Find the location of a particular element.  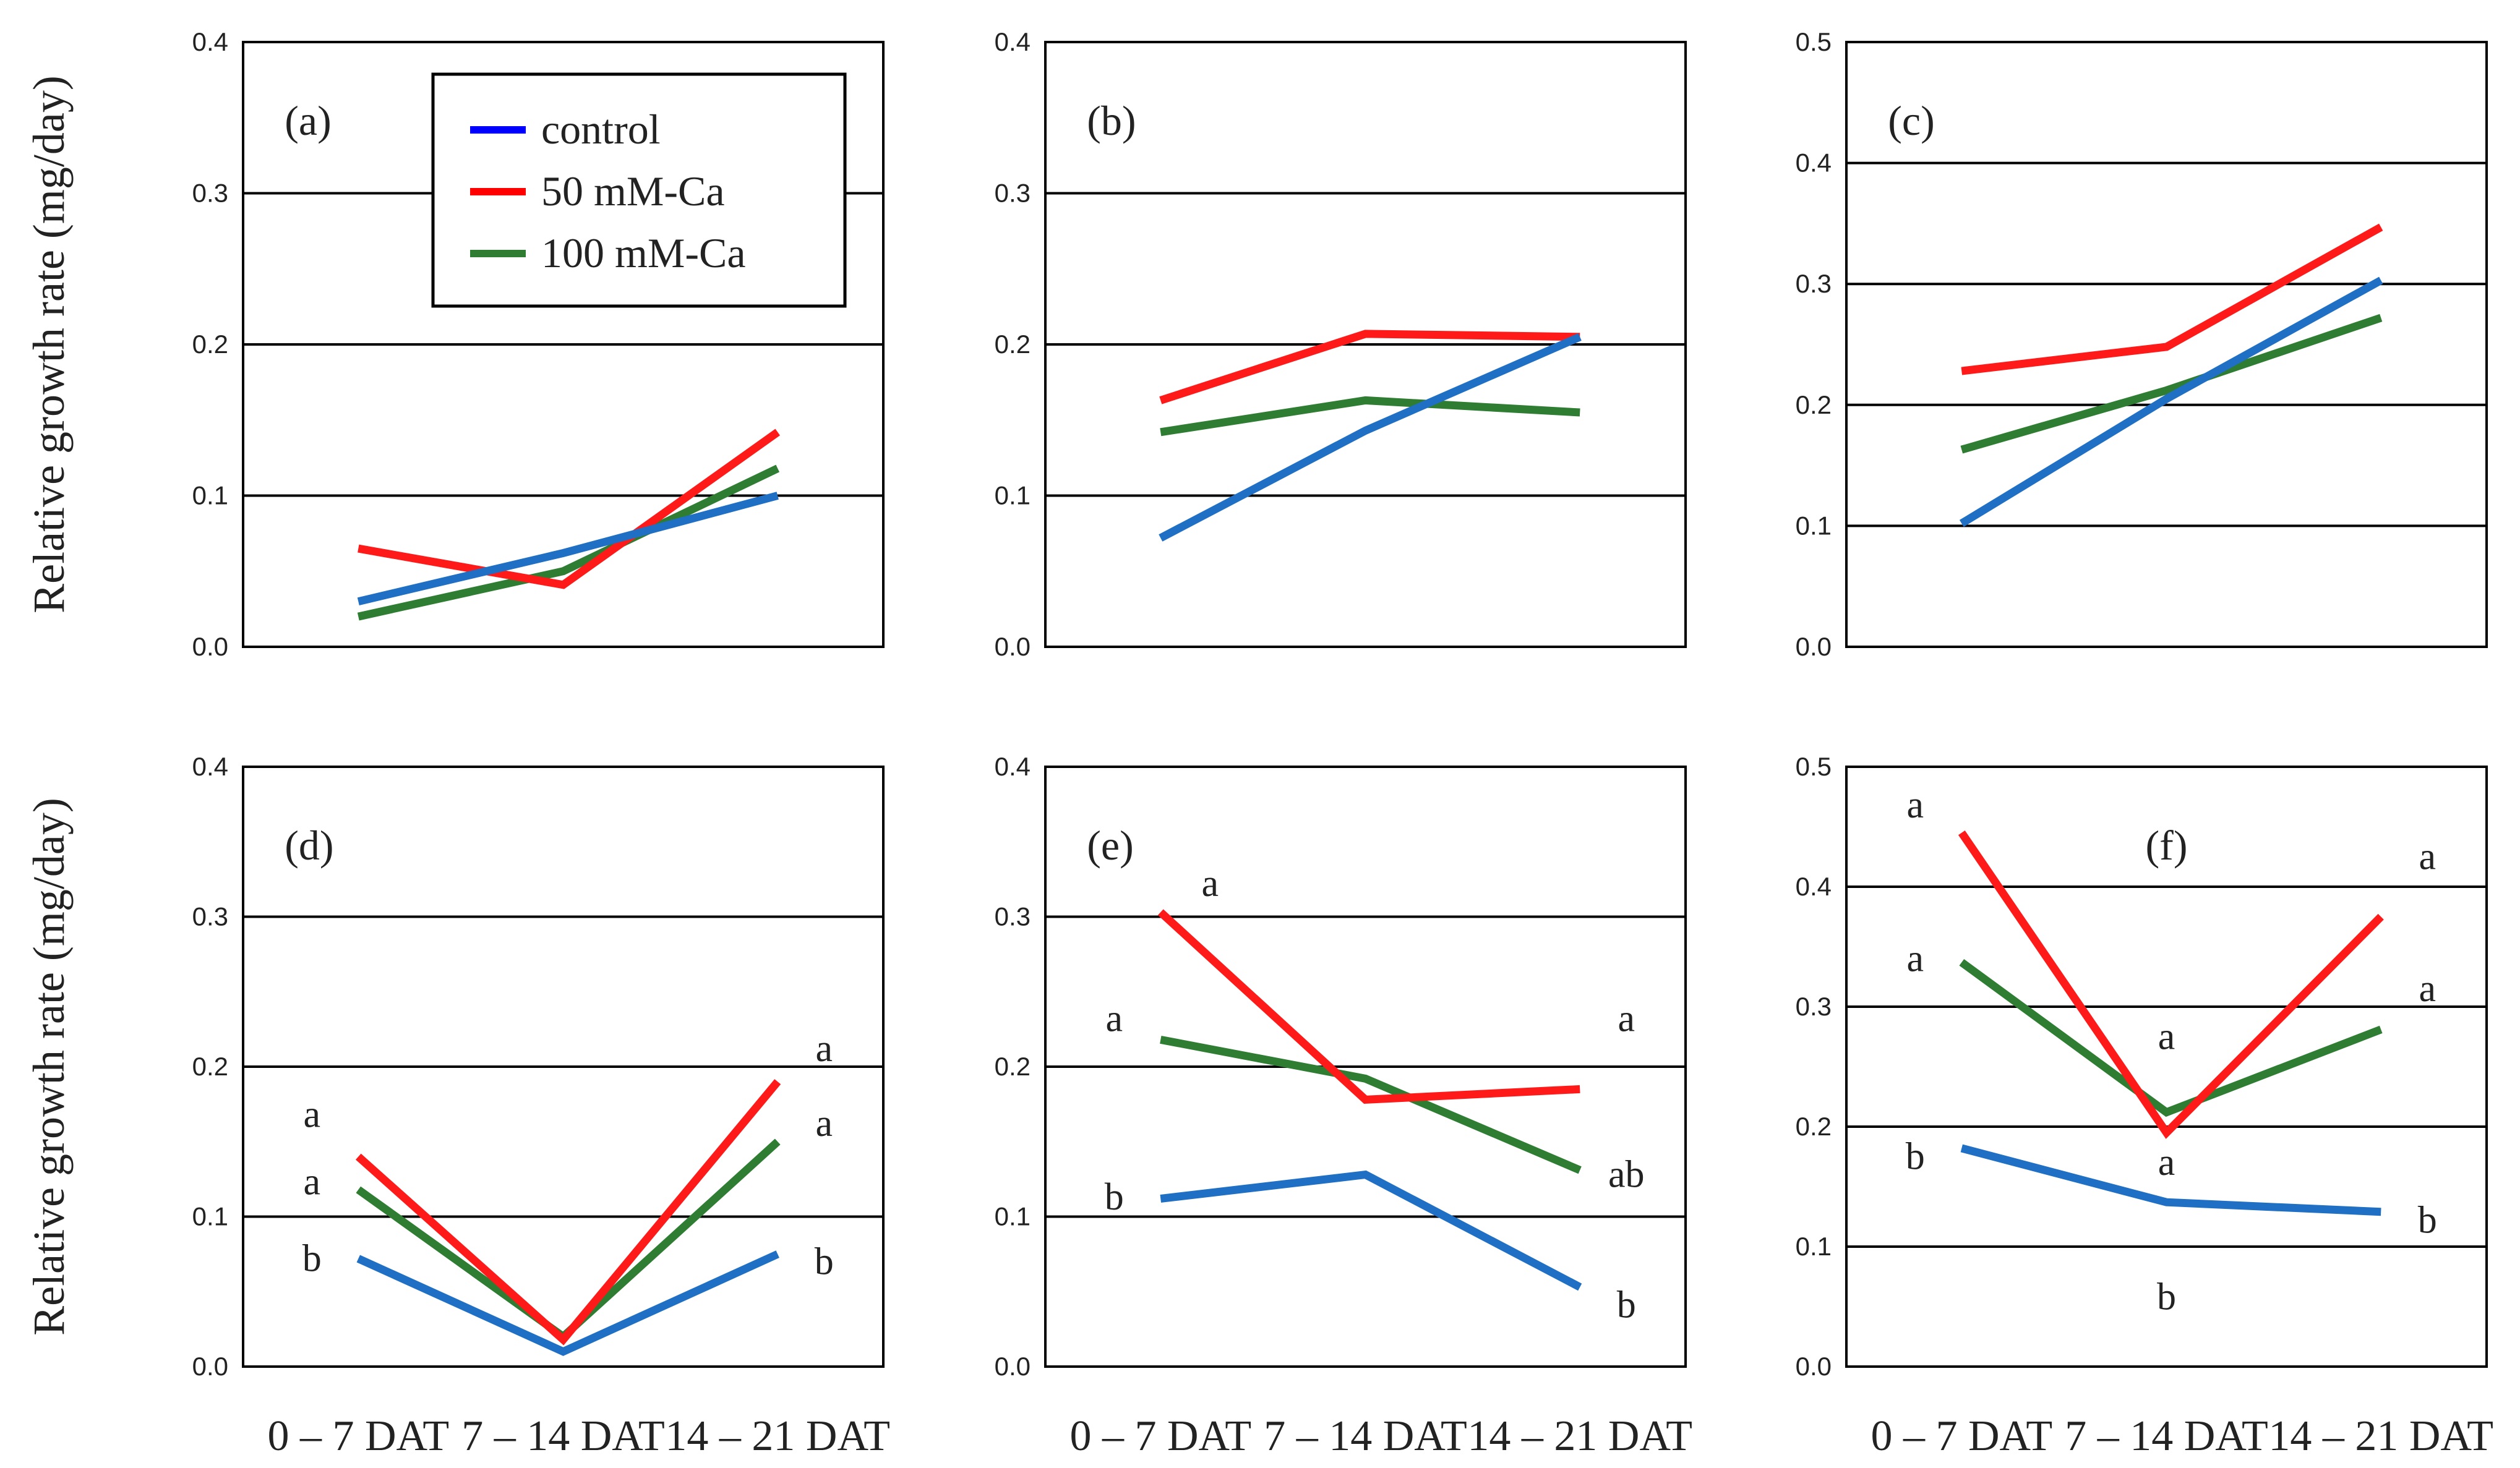

legend-entry: 100 mM-Ca is located at coordinates (643, 252).